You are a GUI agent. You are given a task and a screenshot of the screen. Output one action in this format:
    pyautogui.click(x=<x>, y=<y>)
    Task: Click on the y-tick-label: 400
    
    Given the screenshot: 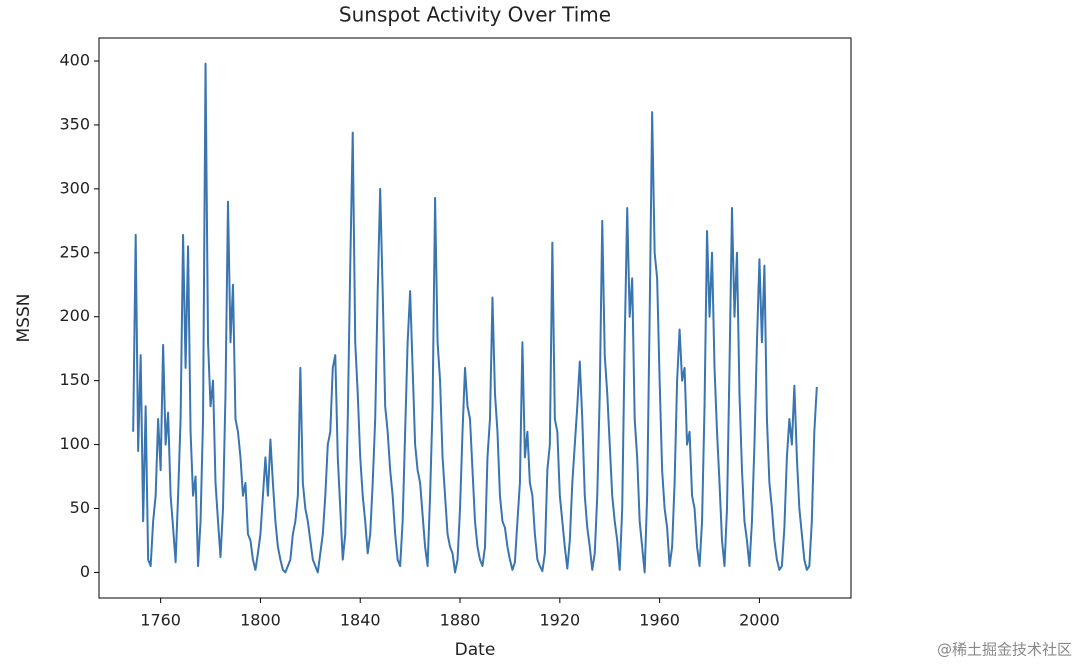 What is the action you would take?
    pyautogui.click(x=74, y=60)
    